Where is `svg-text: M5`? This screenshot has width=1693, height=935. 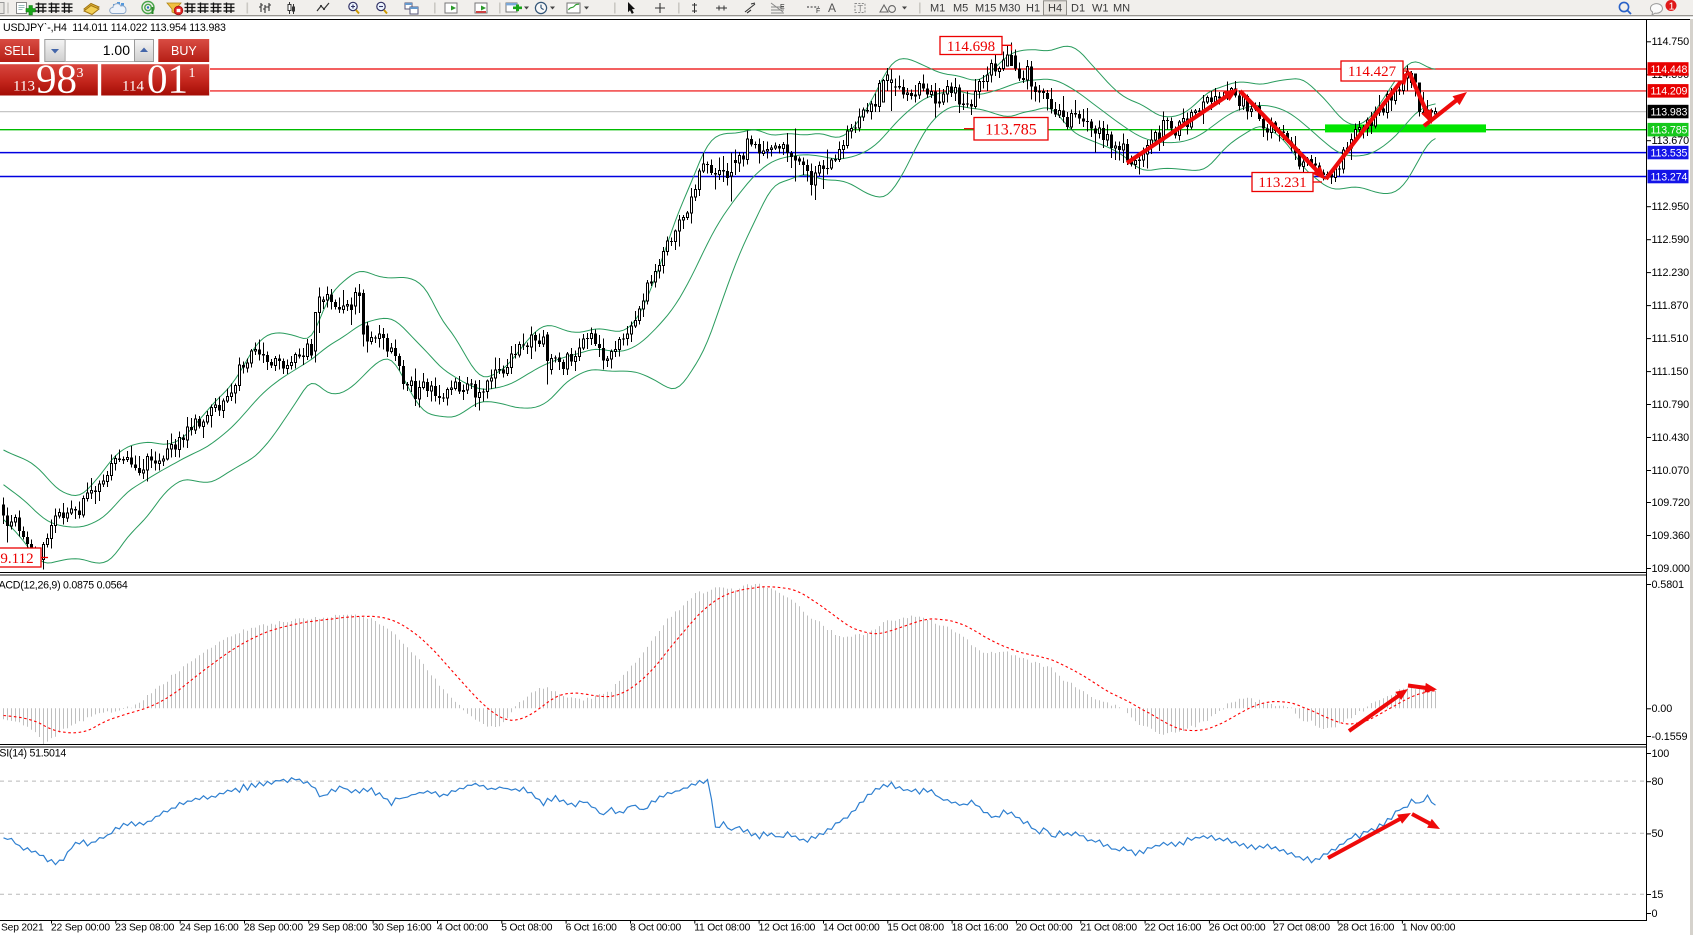
svg-text: M5 is located at coordinates (960, 9).